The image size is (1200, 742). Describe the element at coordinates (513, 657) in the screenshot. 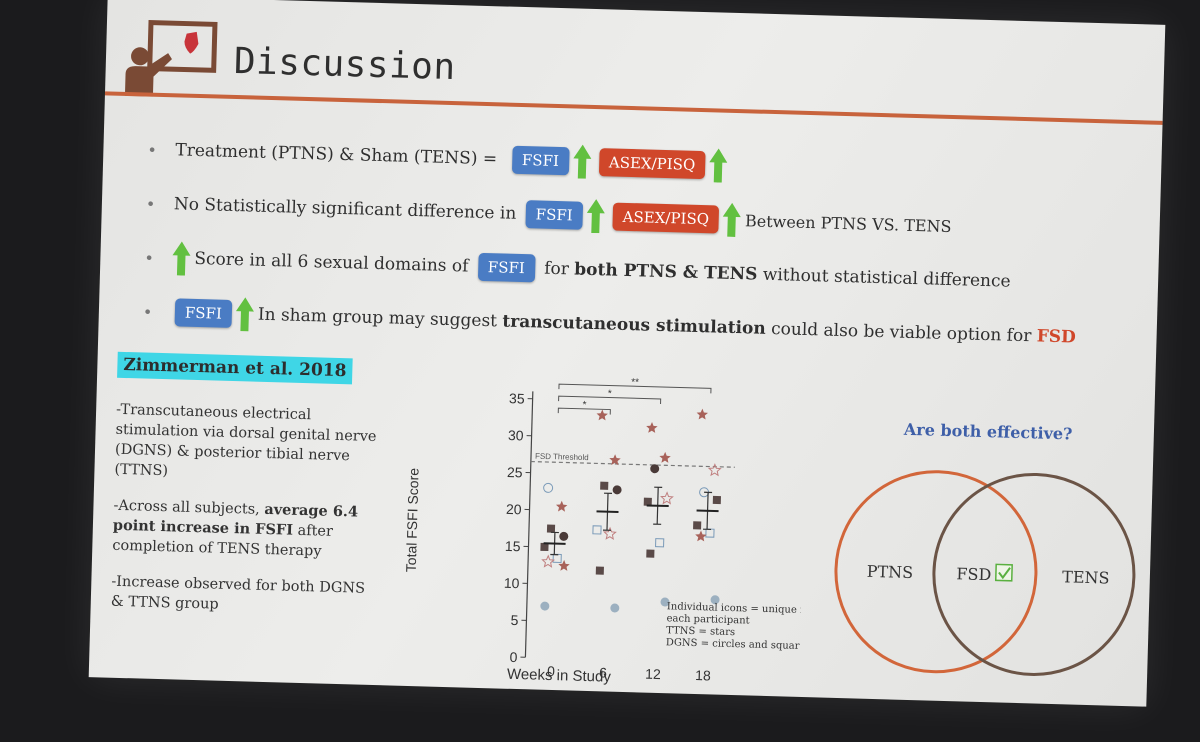

I see `y-tick-label: 0` at that location.